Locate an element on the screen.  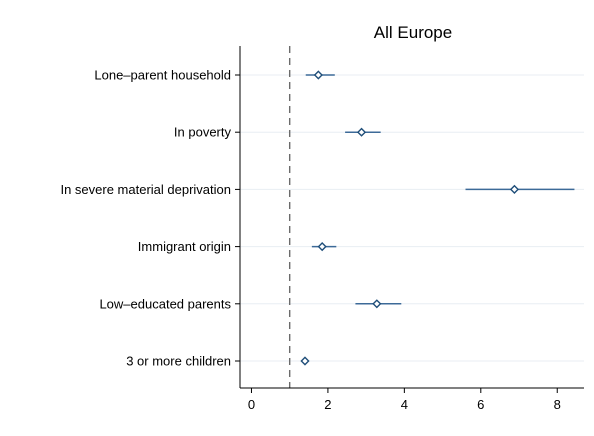
category-label: 3 or more children is located at coordinates (178, 361).